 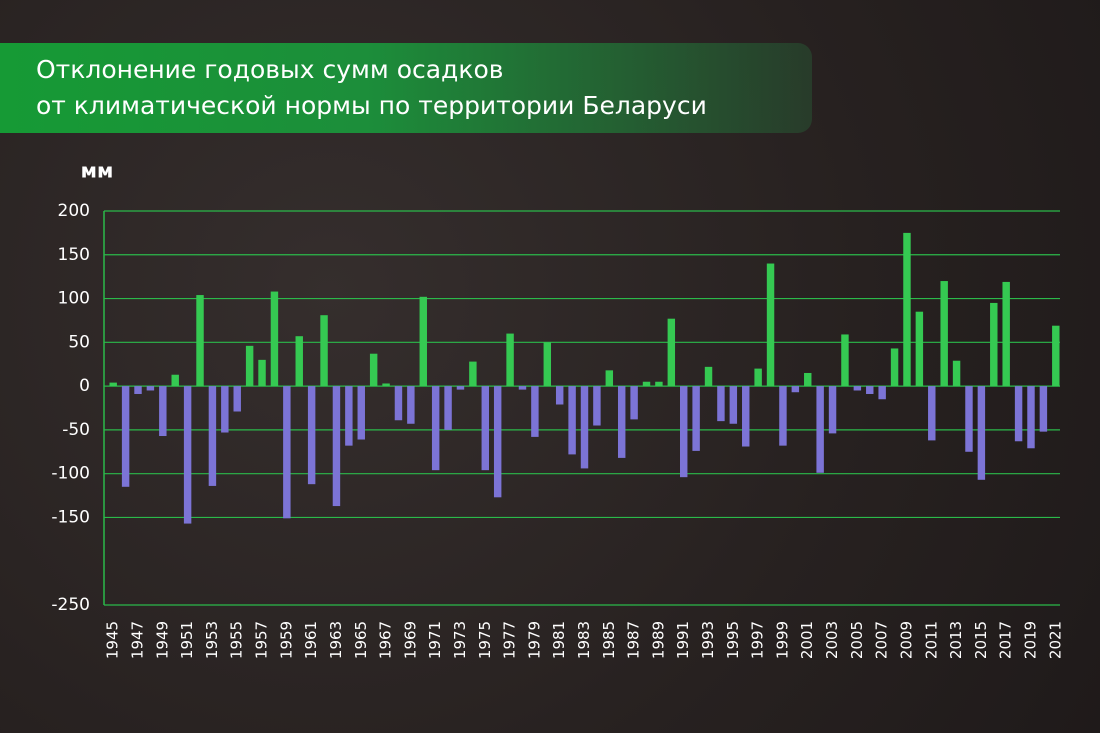 I want to click on x-tick-label: 1969, so click(x=410, y=640).